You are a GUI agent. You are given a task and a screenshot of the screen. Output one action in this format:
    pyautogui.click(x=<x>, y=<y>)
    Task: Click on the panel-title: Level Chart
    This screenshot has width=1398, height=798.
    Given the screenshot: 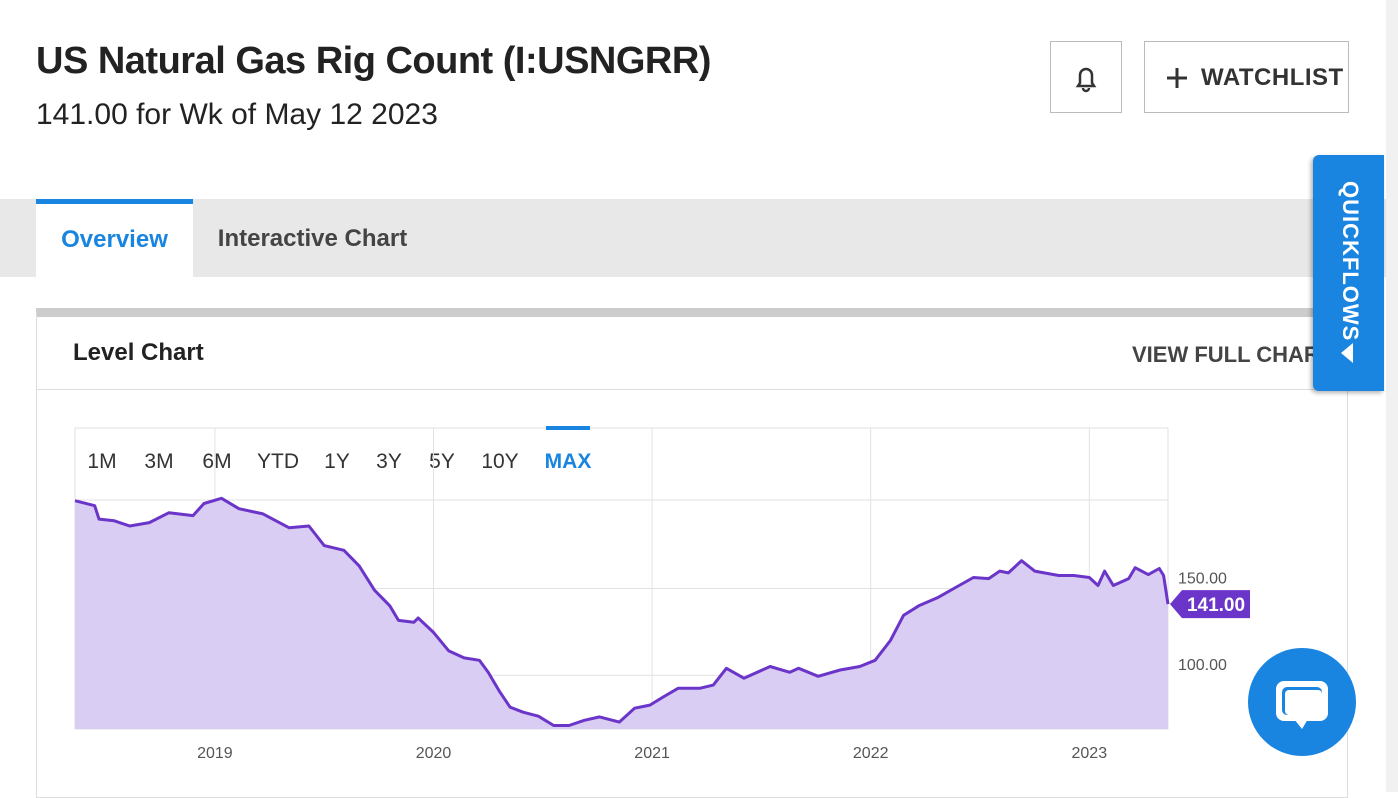 What is the action you would take?
    pyautogui.click(x=138, y=352)
    